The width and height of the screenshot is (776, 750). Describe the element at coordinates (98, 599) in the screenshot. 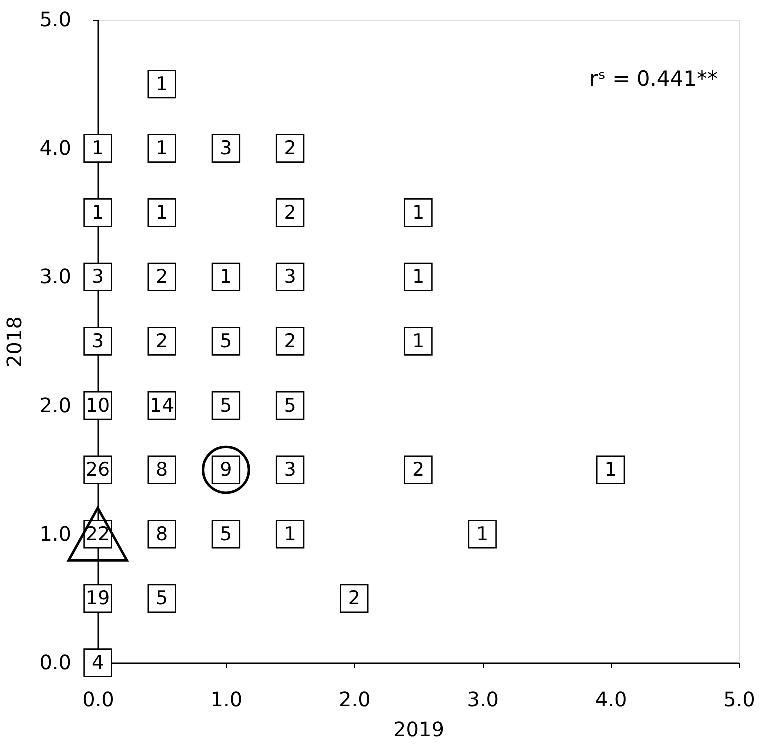

I see `annotation: 19` at that location.